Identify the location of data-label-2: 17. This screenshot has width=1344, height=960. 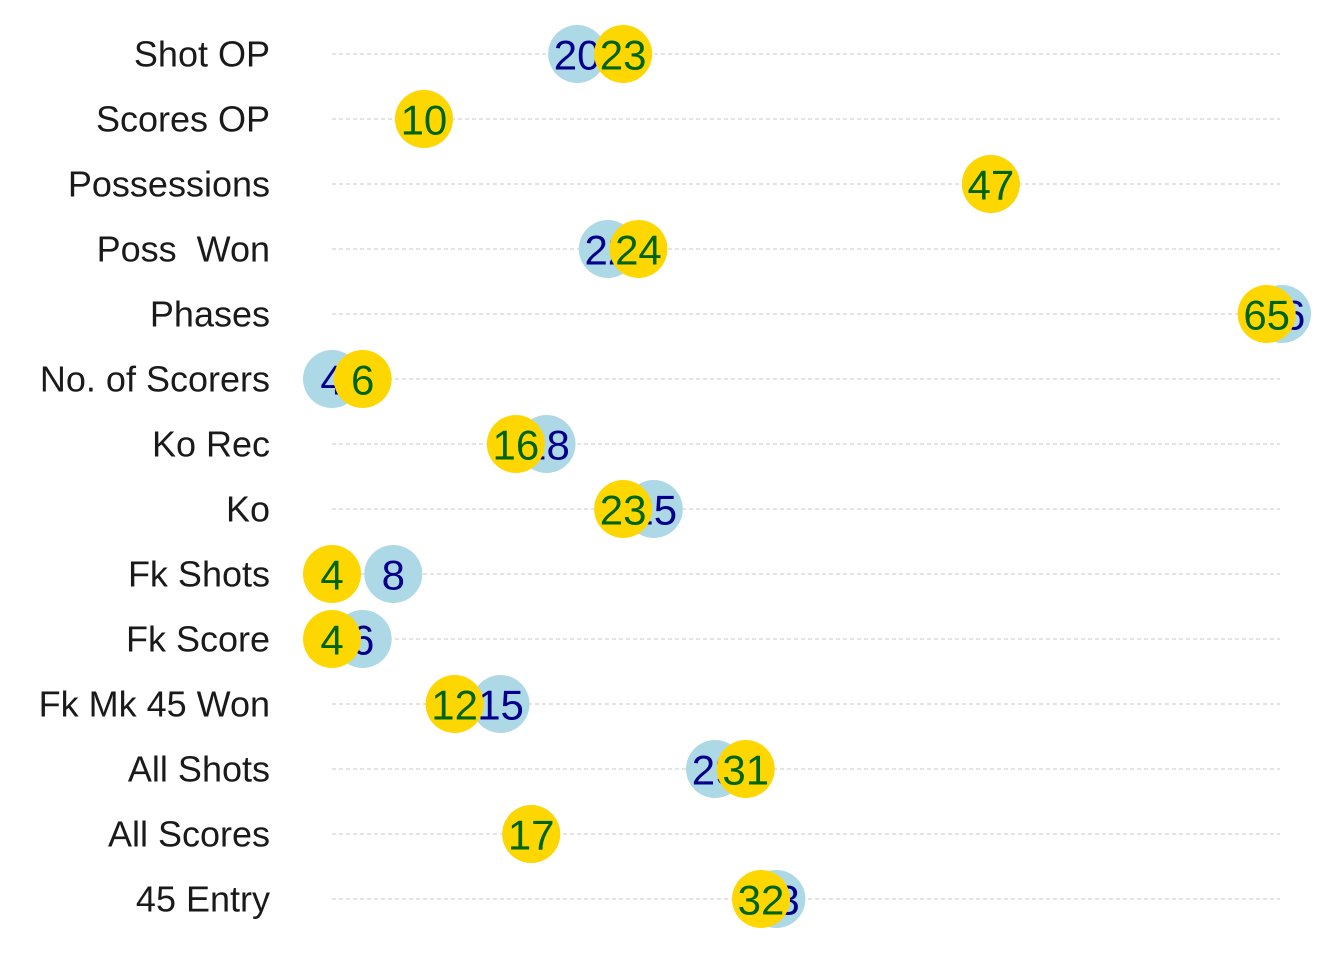
(531, 835).